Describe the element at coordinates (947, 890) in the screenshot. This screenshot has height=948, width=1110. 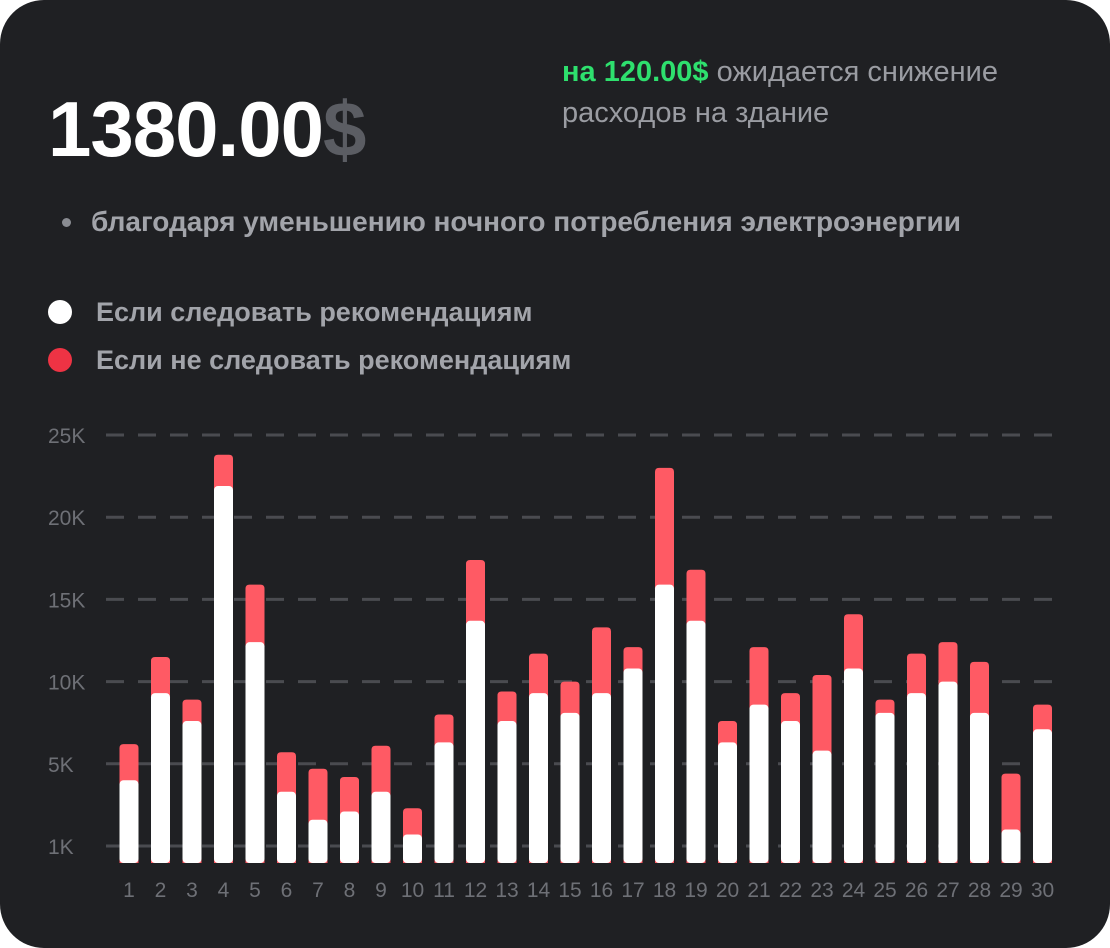
I see `x-tick-label: 27` at that location.